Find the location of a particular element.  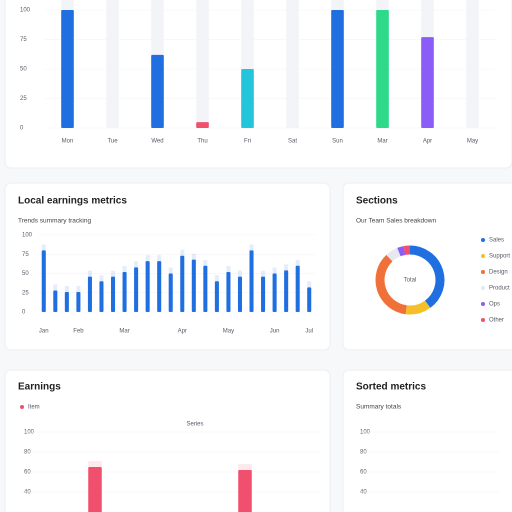

panel-title: Earnings is located at coordinates (39, 387).